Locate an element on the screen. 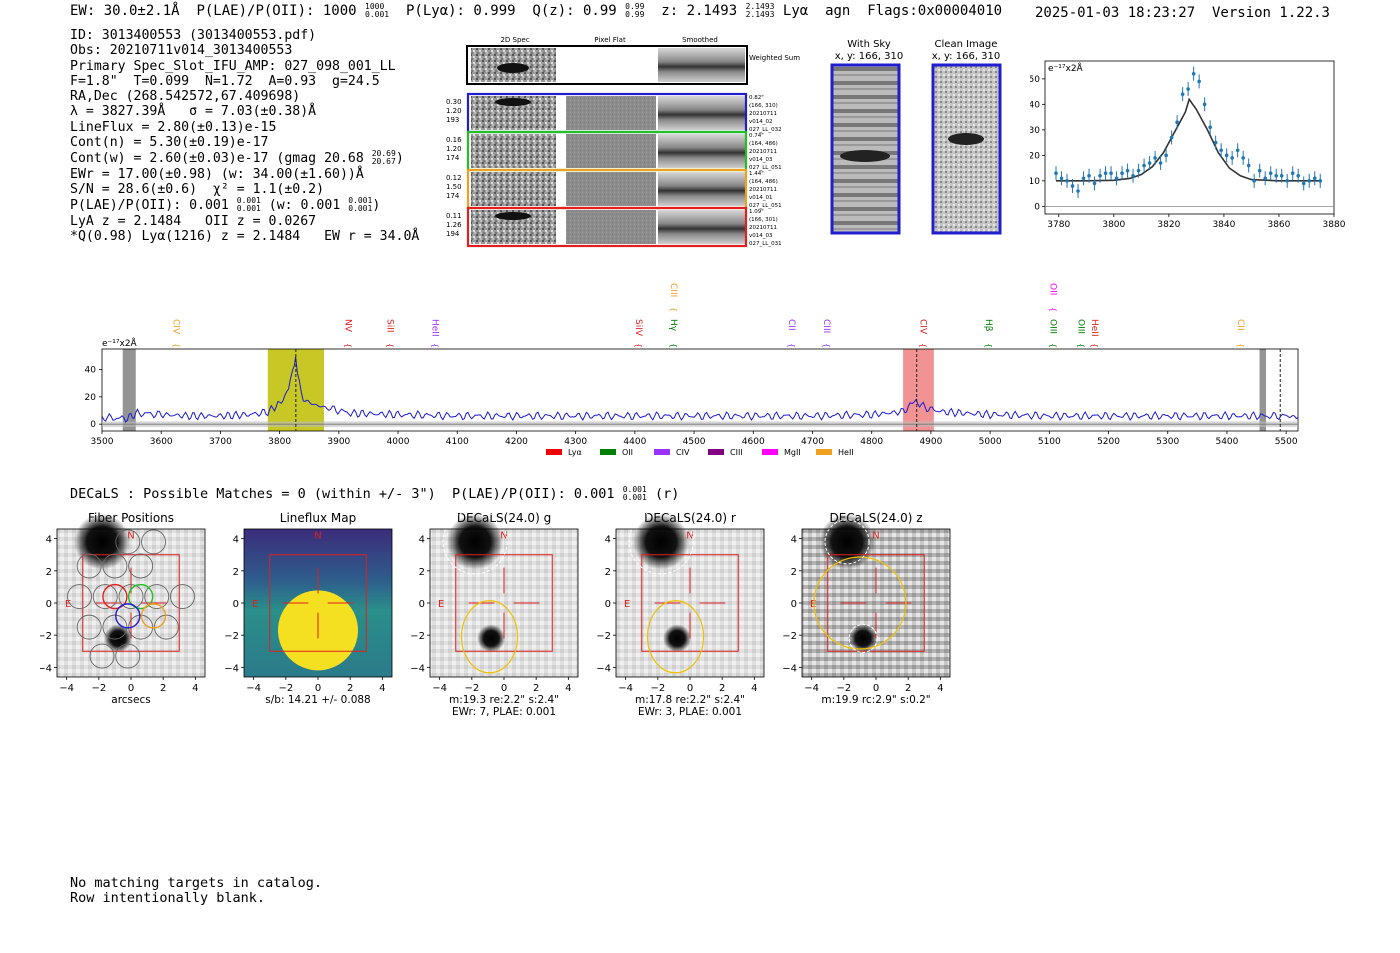 The image size is (1400, 953). cutout-meta: 027_LL_031 is located at coordinates (765, 244).